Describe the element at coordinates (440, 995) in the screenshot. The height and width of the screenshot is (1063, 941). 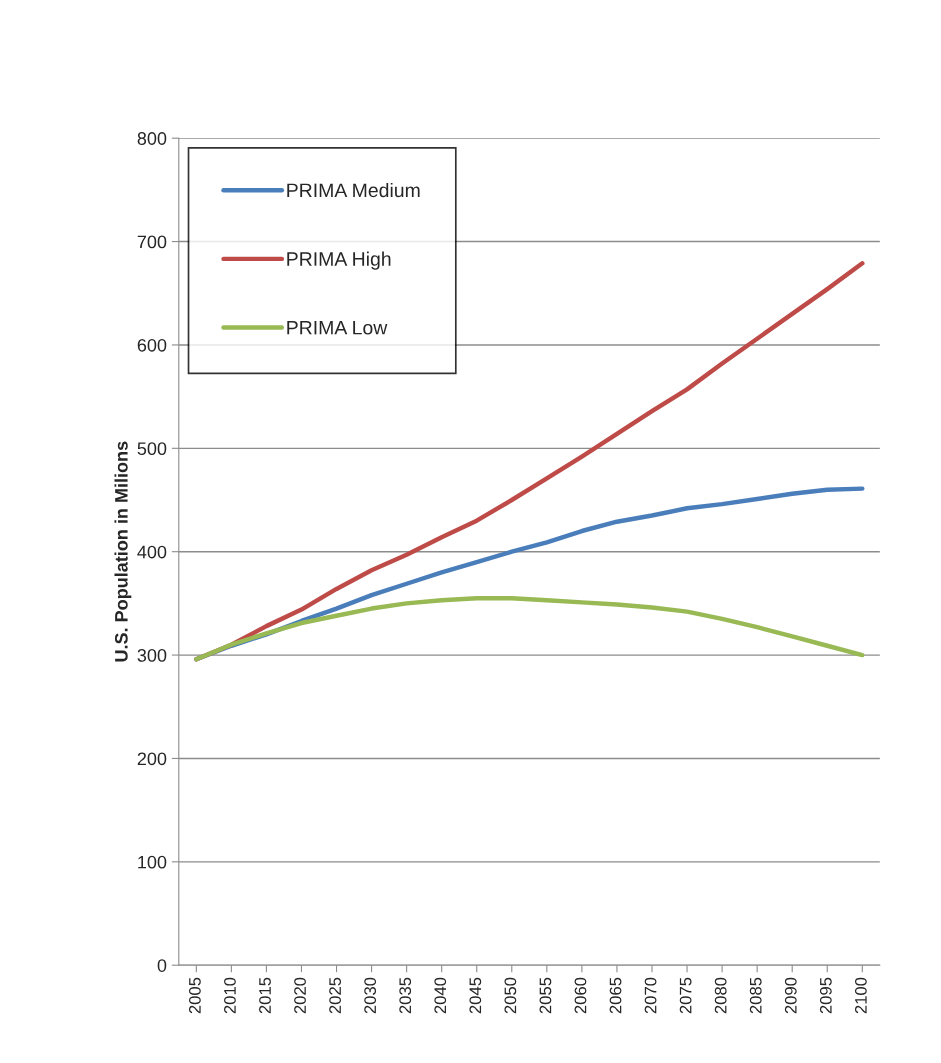
I see `x-tick-label: 2040` at that location.